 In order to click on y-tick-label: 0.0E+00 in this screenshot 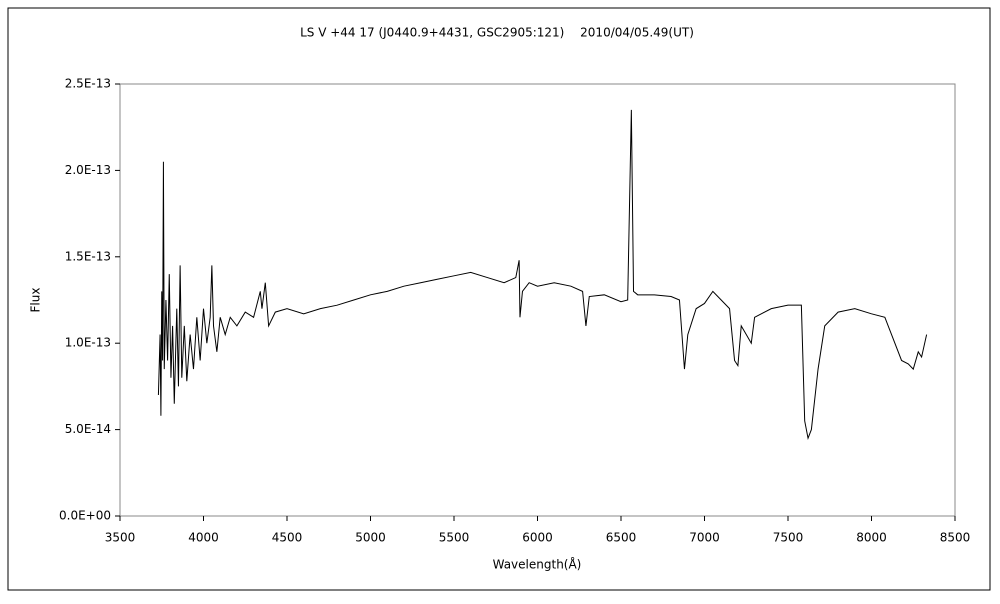, I will do `click(85, 516)`.